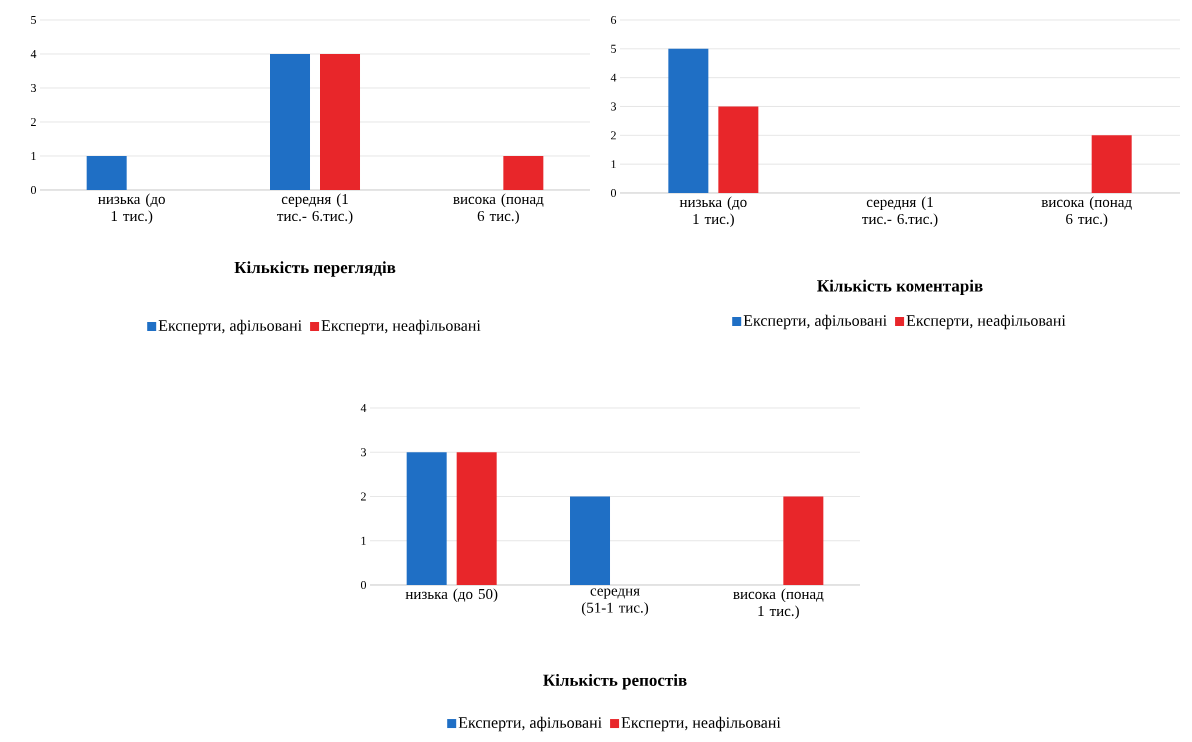 The image size is (1192, 742). What do you see at coordinates (778, 604) in the screenshot?
I see `x-tick-label: висока (понад 1 тис.)` at bounding box center [778, 604].